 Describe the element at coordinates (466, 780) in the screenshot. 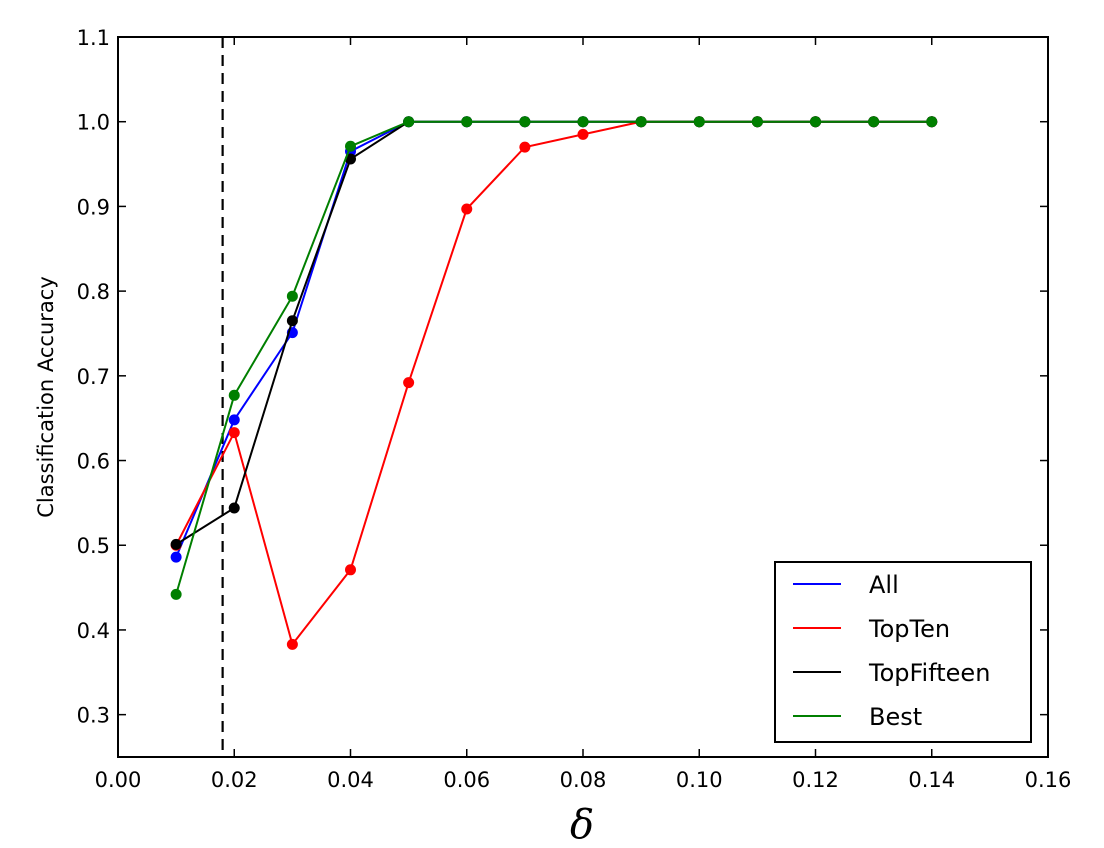

I see `x-tick-label: 0.06` at that location.